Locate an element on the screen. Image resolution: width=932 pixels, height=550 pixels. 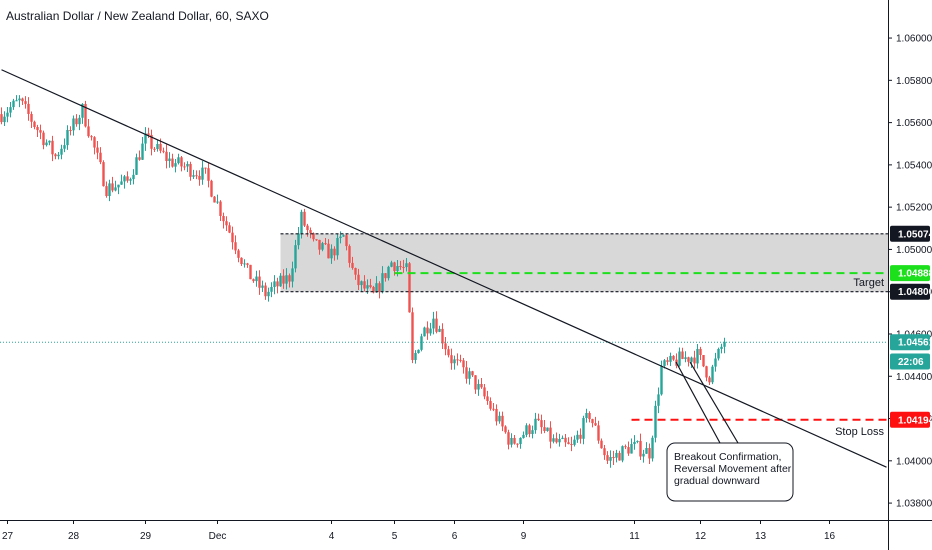
target-zone is located at coordinates (584, 262).